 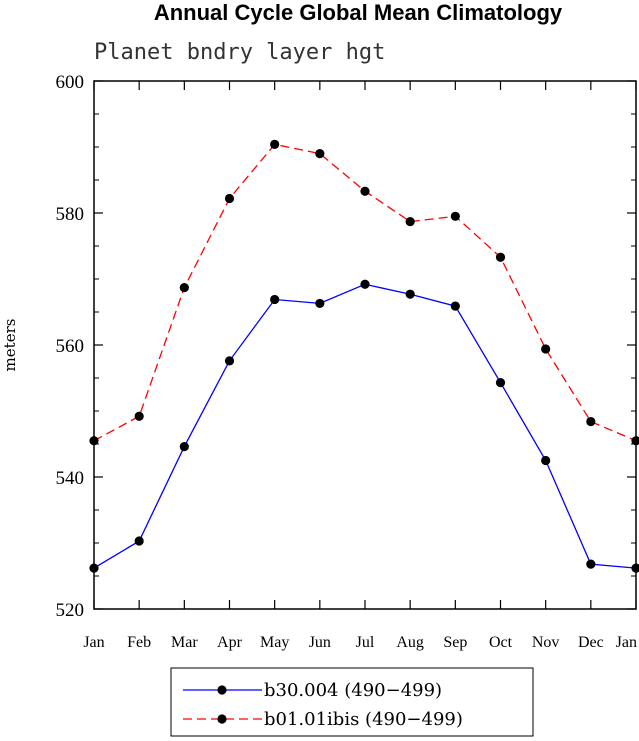 What do you see at coordinates (10, 345) in the screenshot?
I see `y-axis-label: meters` at bounding box center [10, 345].